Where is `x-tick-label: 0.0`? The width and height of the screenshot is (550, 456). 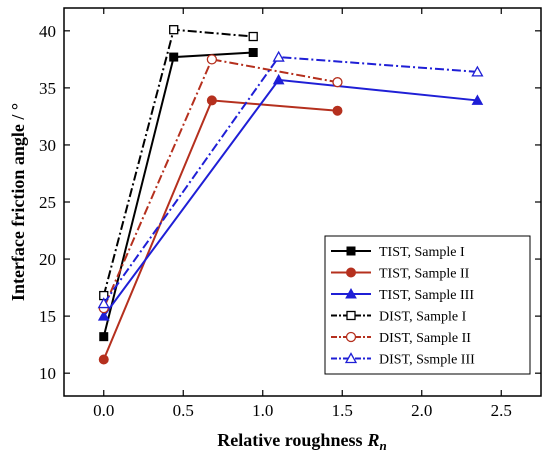
x-tick-label: 0.0 is located at coordinates (103, 410).